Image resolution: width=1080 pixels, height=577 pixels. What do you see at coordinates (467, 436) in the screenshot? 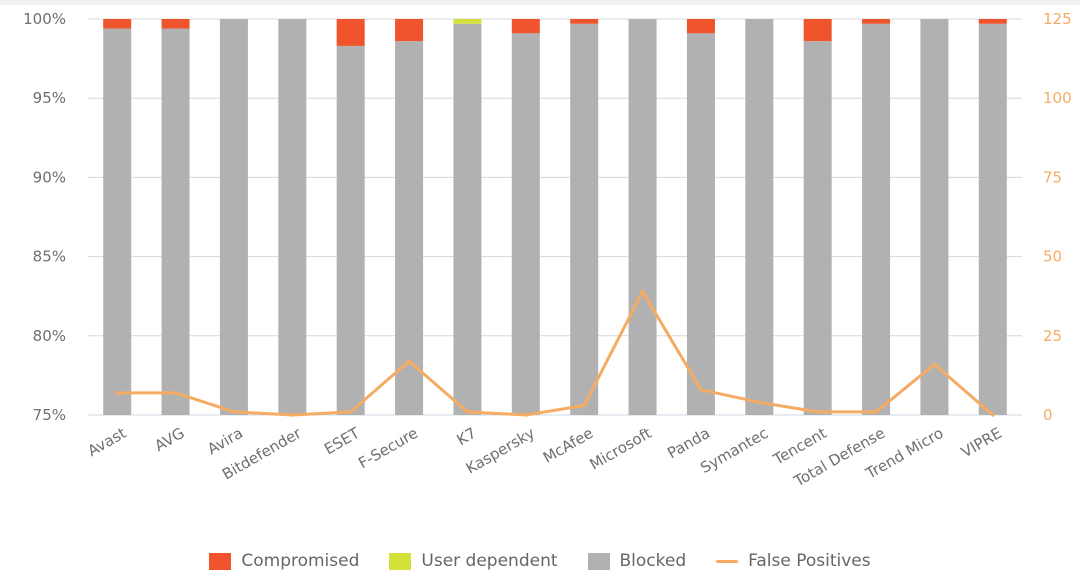
I see `category-label: K7` at bounding box center [467, 436].